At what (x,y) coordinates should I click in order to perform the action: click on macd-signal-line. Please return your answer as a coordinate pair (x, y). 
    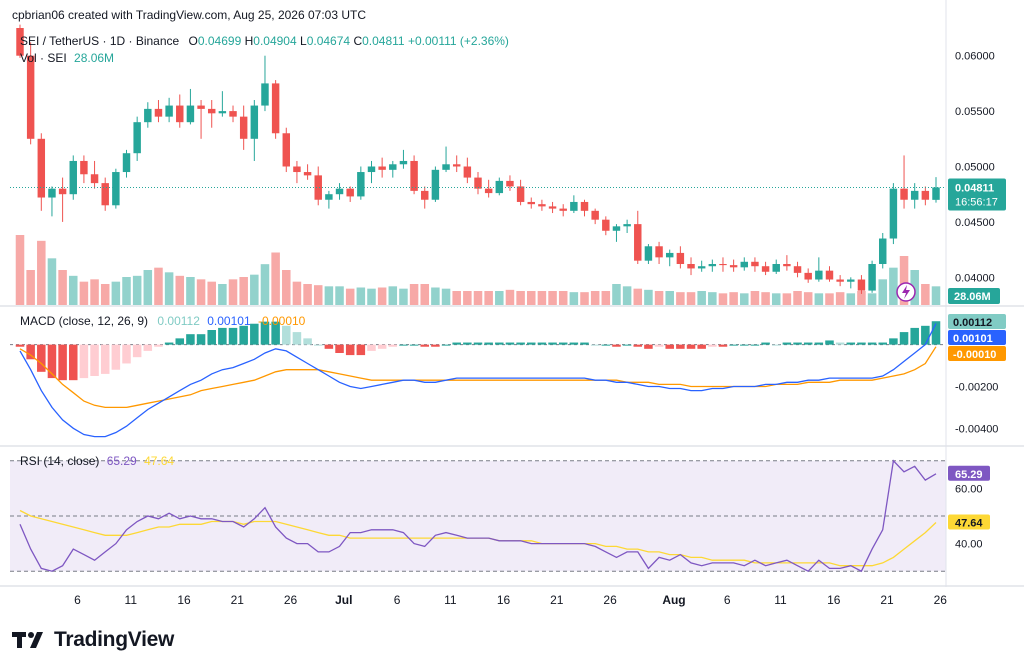
    Looking at the image, I should click on (478, 377).